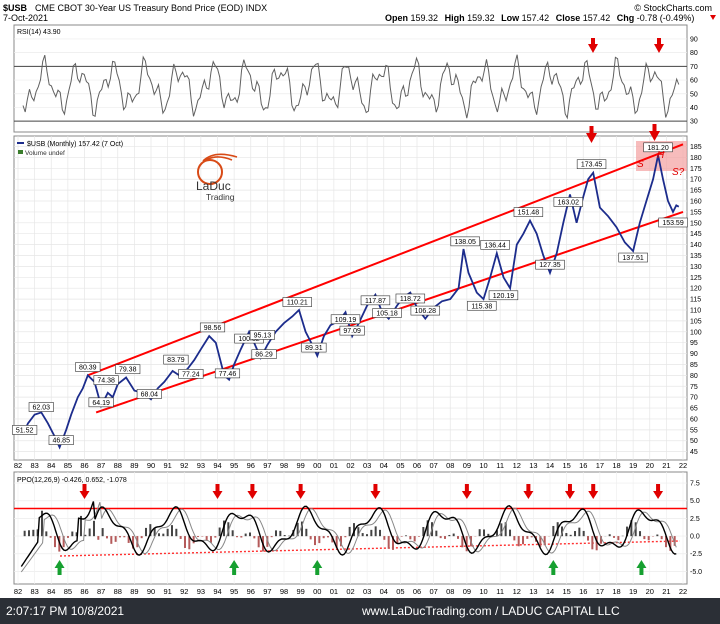 This screenshot has width=720, height=624. Describe the element at coordinates (694, 365) in the screenshot. I see `y-tick-label: 85` at that location.